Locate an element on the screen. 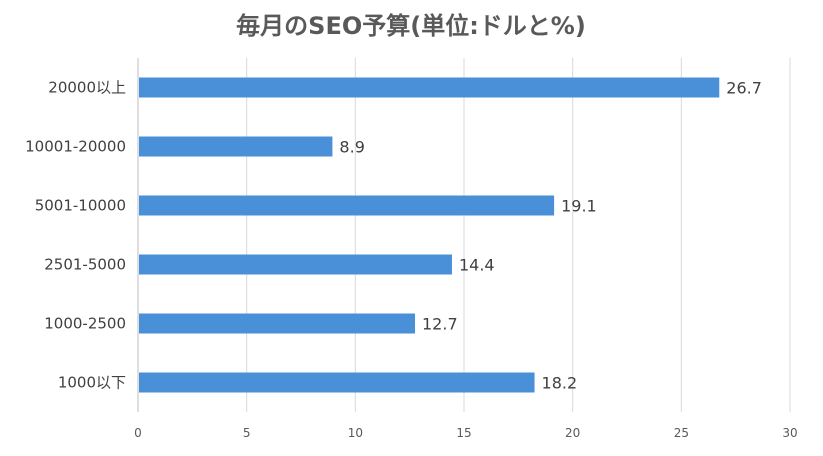  x-tick-label: 5 is located at coordinates (247, 433).